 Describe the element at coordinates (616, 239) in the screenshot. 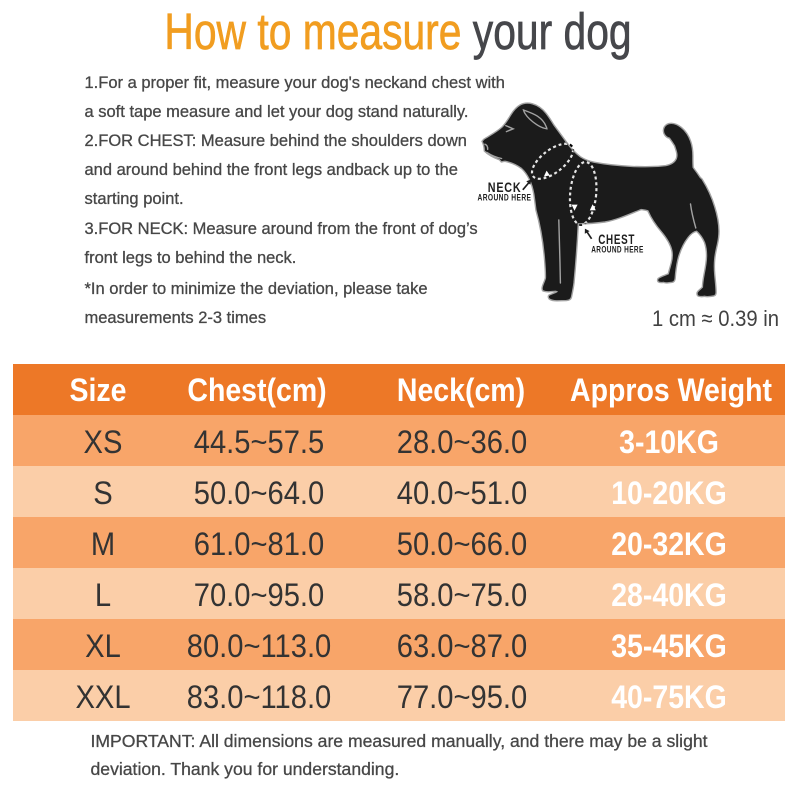

I see `svg-text: CHEST` at that location.